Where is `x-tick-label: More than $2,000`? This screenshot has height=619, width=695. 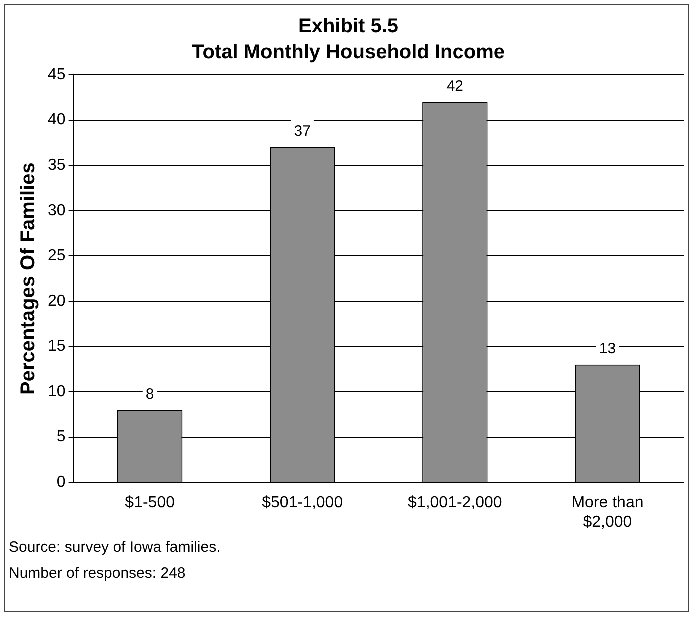 x-tick-label: More than $2,000 is located at coordinates (608, 512).